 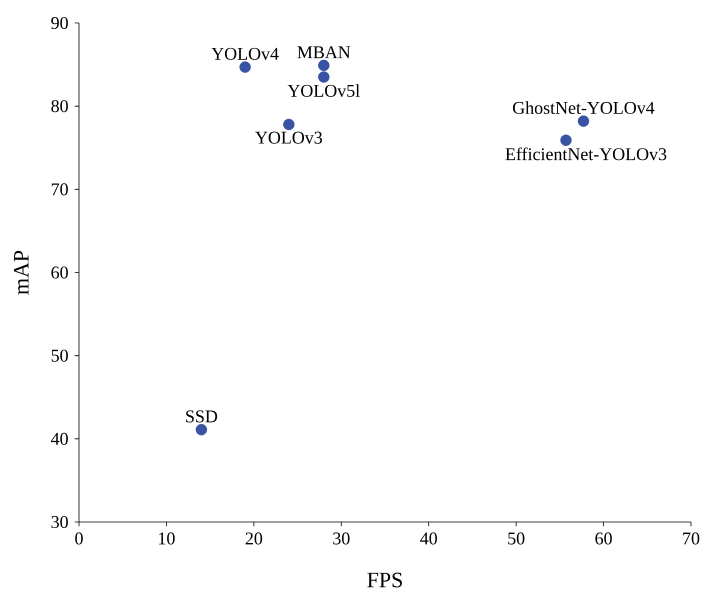 I want to click on y-axis-title: mAP, so click(x=21, y=272).